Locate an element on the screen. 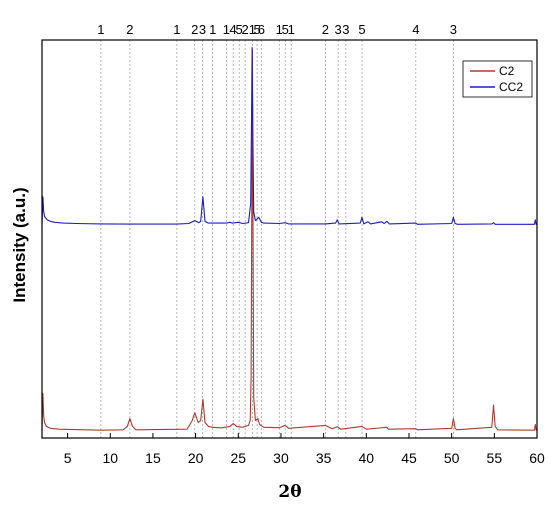 Image resolution: width=550 pixels, height=510 pixels. legend-label-c2: C2 is located at coordinates (507, 71).